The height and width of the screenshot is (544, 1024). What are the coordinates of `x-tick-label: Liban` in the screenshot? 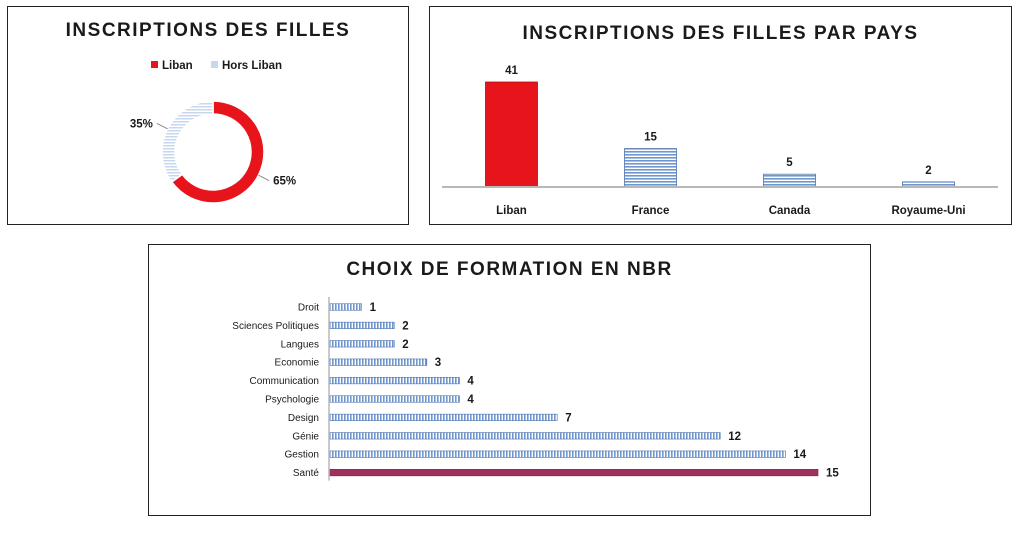 It's located at (511, 211).